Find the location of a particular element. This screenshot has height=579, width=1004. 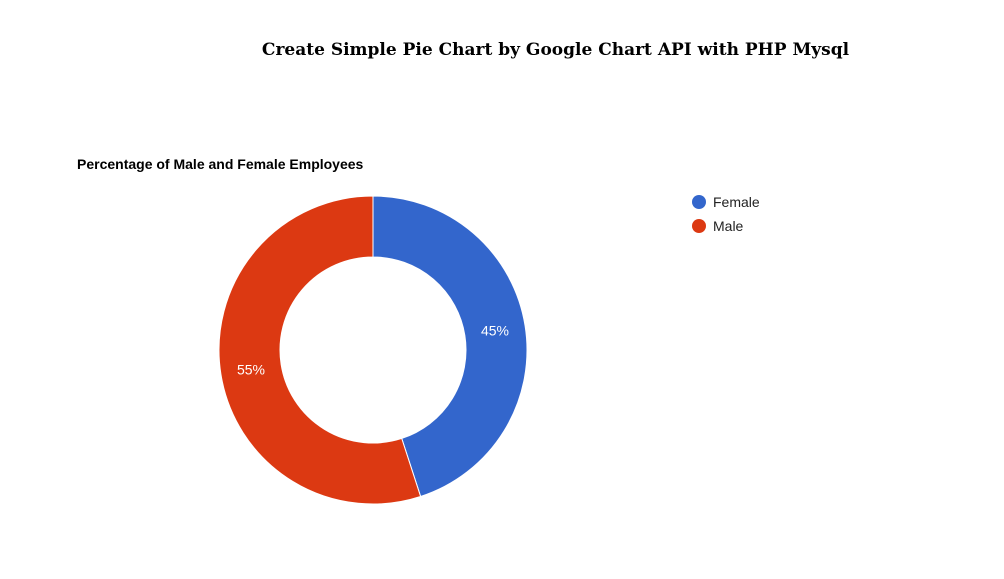

pie-slice-female is located at coordinates (450, 346).